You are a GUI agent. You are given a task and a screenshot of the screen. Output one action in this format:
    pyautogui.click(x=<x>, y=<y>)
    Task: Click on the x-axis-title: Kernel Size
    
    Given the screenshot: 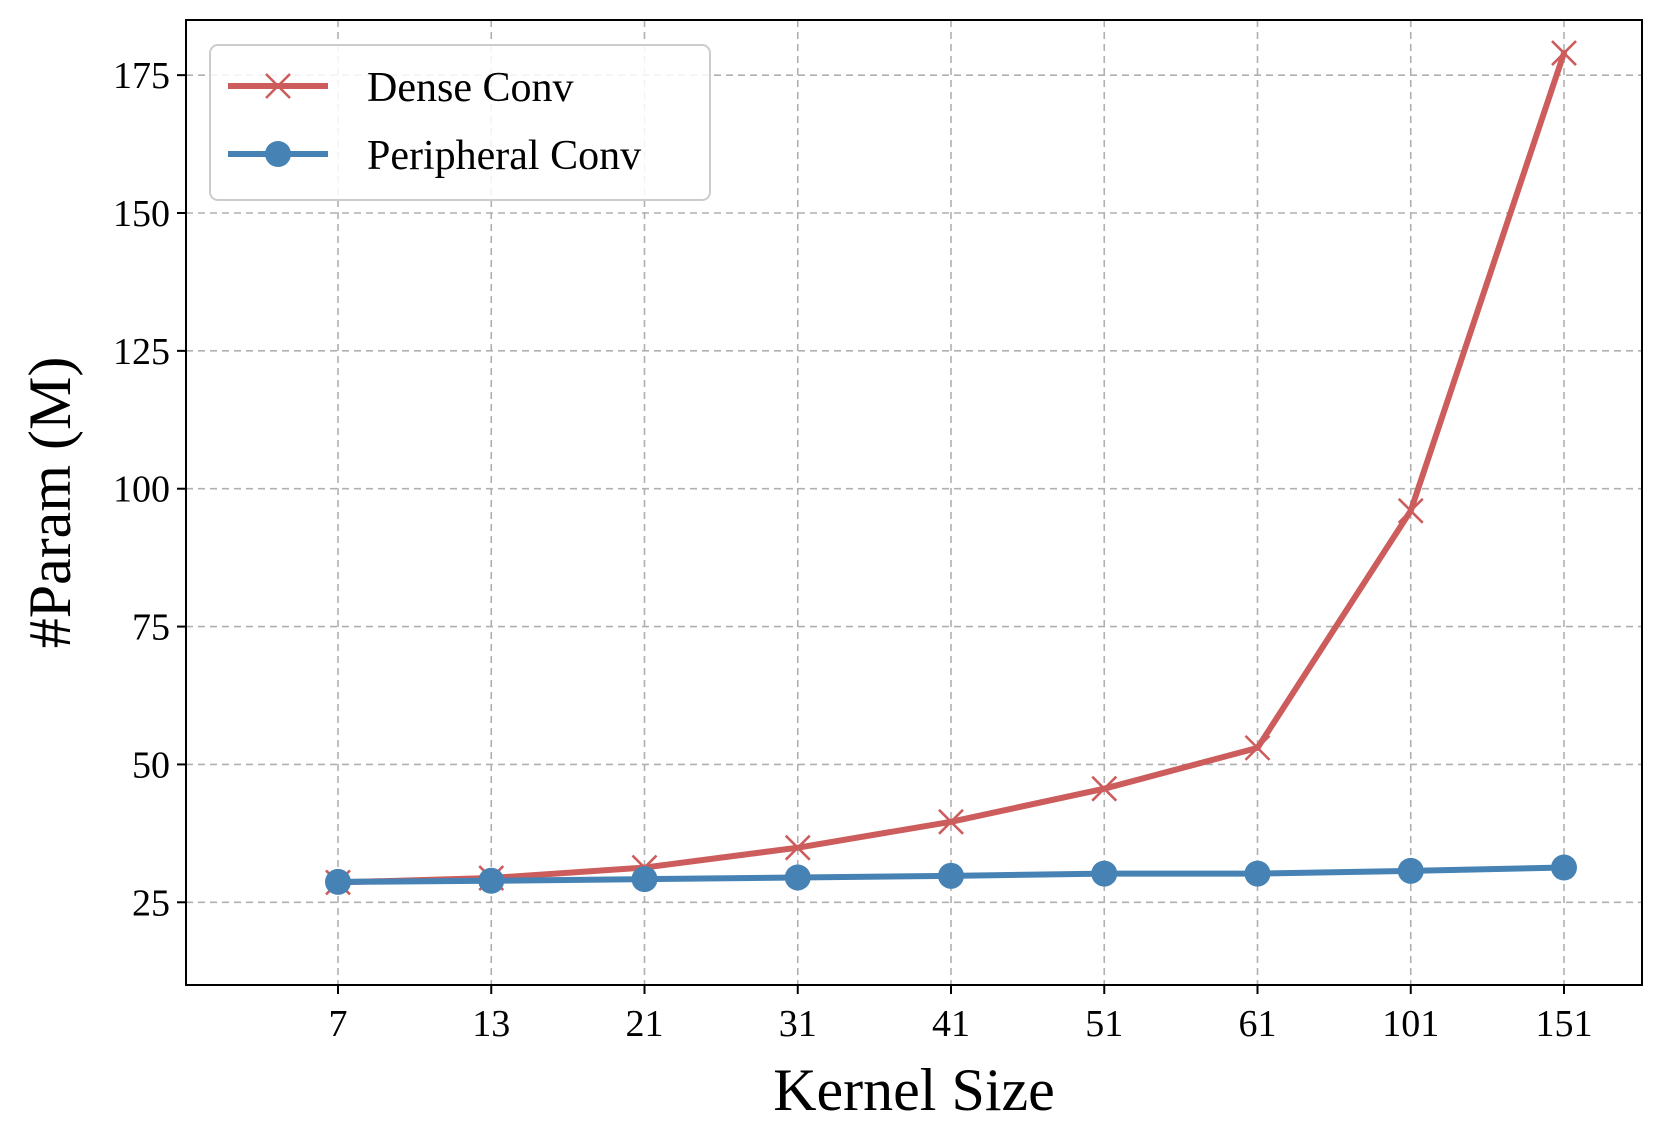 What is the action you would take?
    pyautogui.click(x=914, y=1090)
    